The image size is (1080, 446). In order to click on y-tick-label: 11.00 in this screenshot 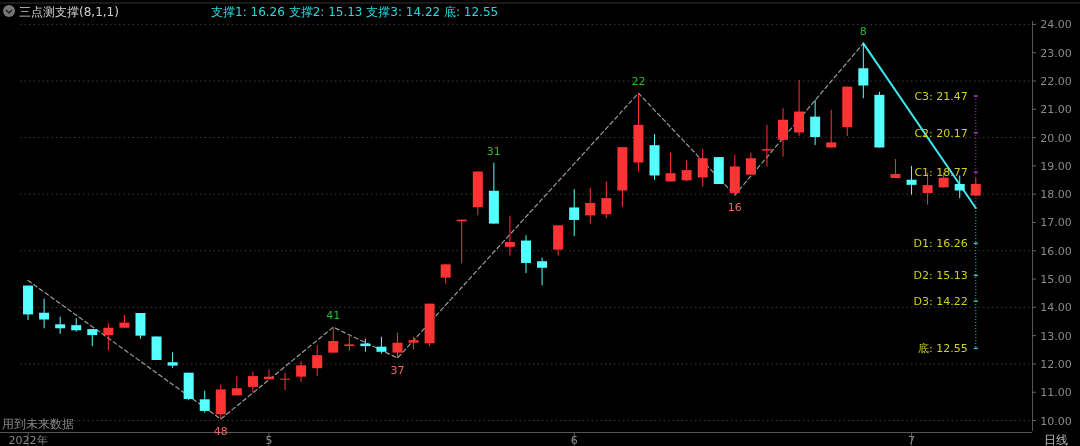, I will do `click(1056, 393)`.